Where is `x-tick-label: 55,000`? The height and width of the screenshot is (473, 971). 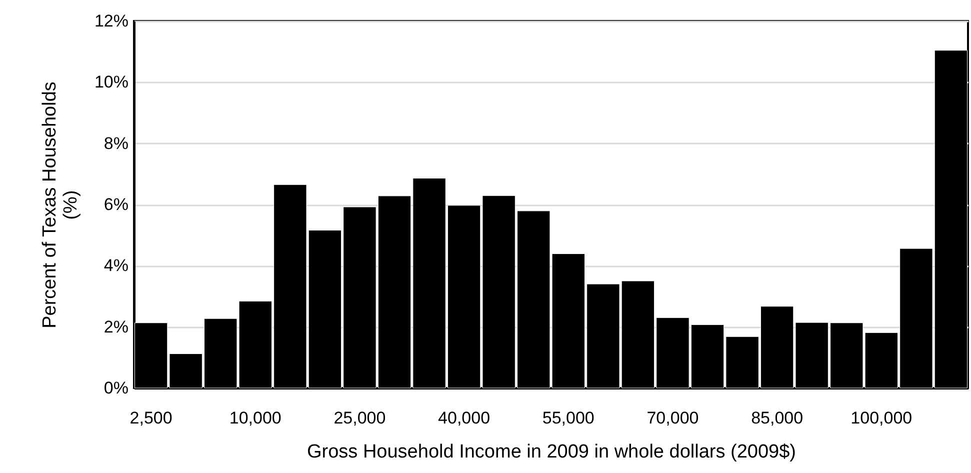 x-tick-label: 55,000 is located at coordinates (568, 418).